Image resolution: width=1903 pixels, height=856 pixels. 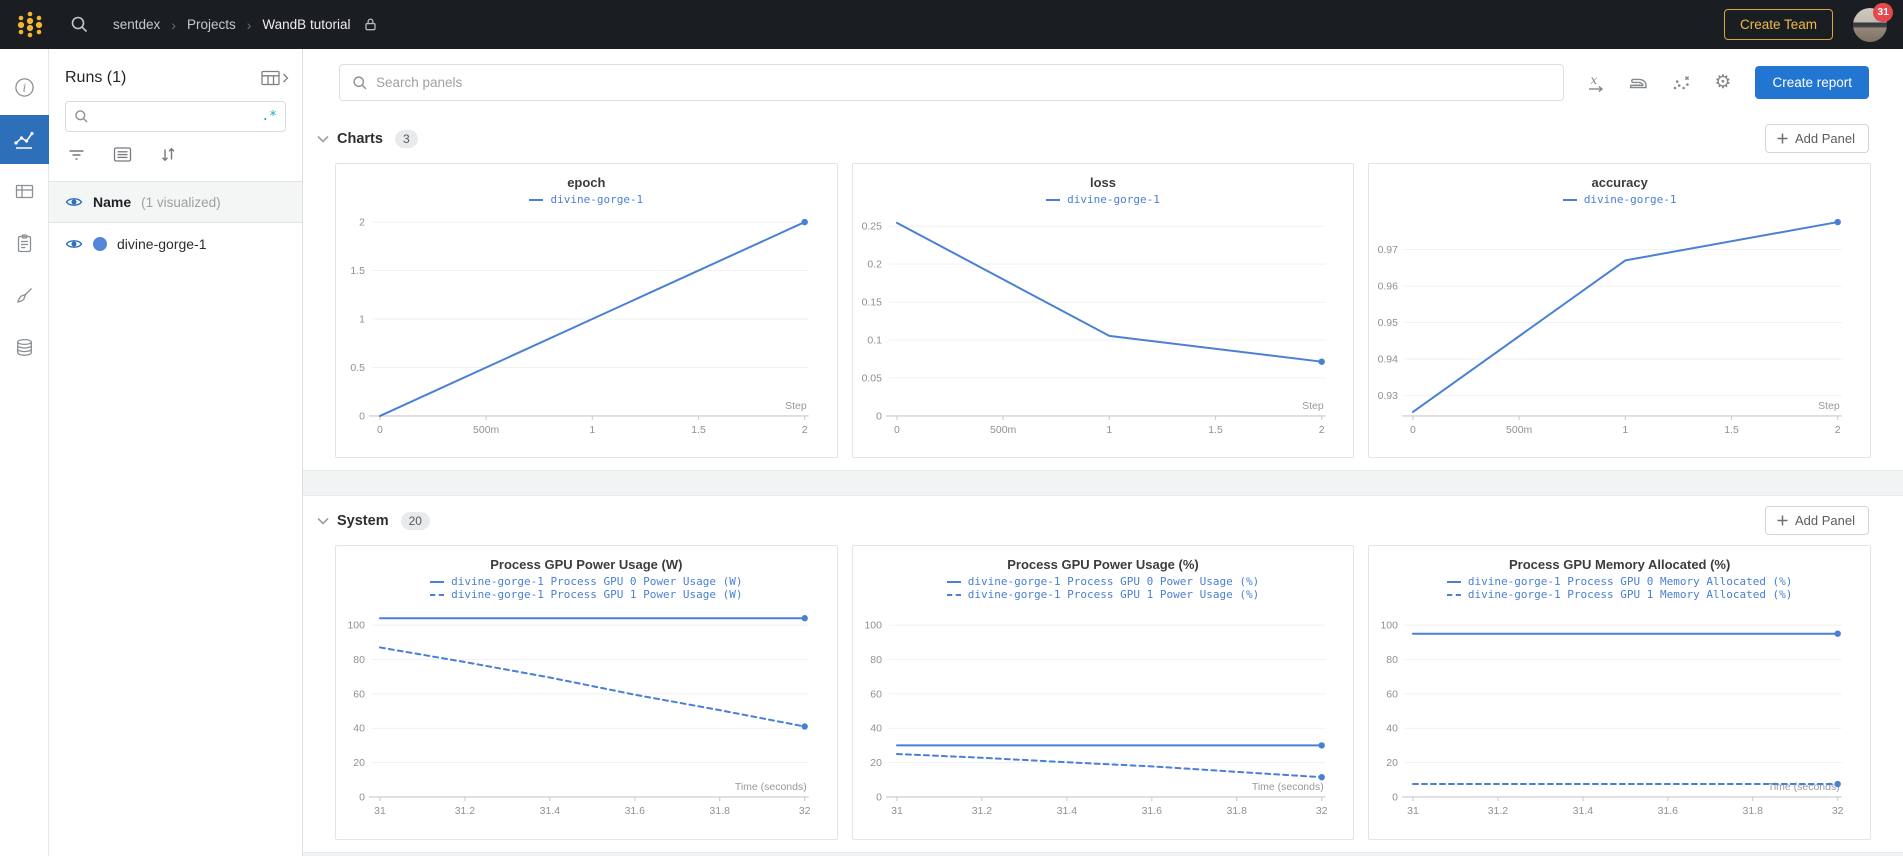 I want to click on svg-text: 40, so click(x=1393, y=729).